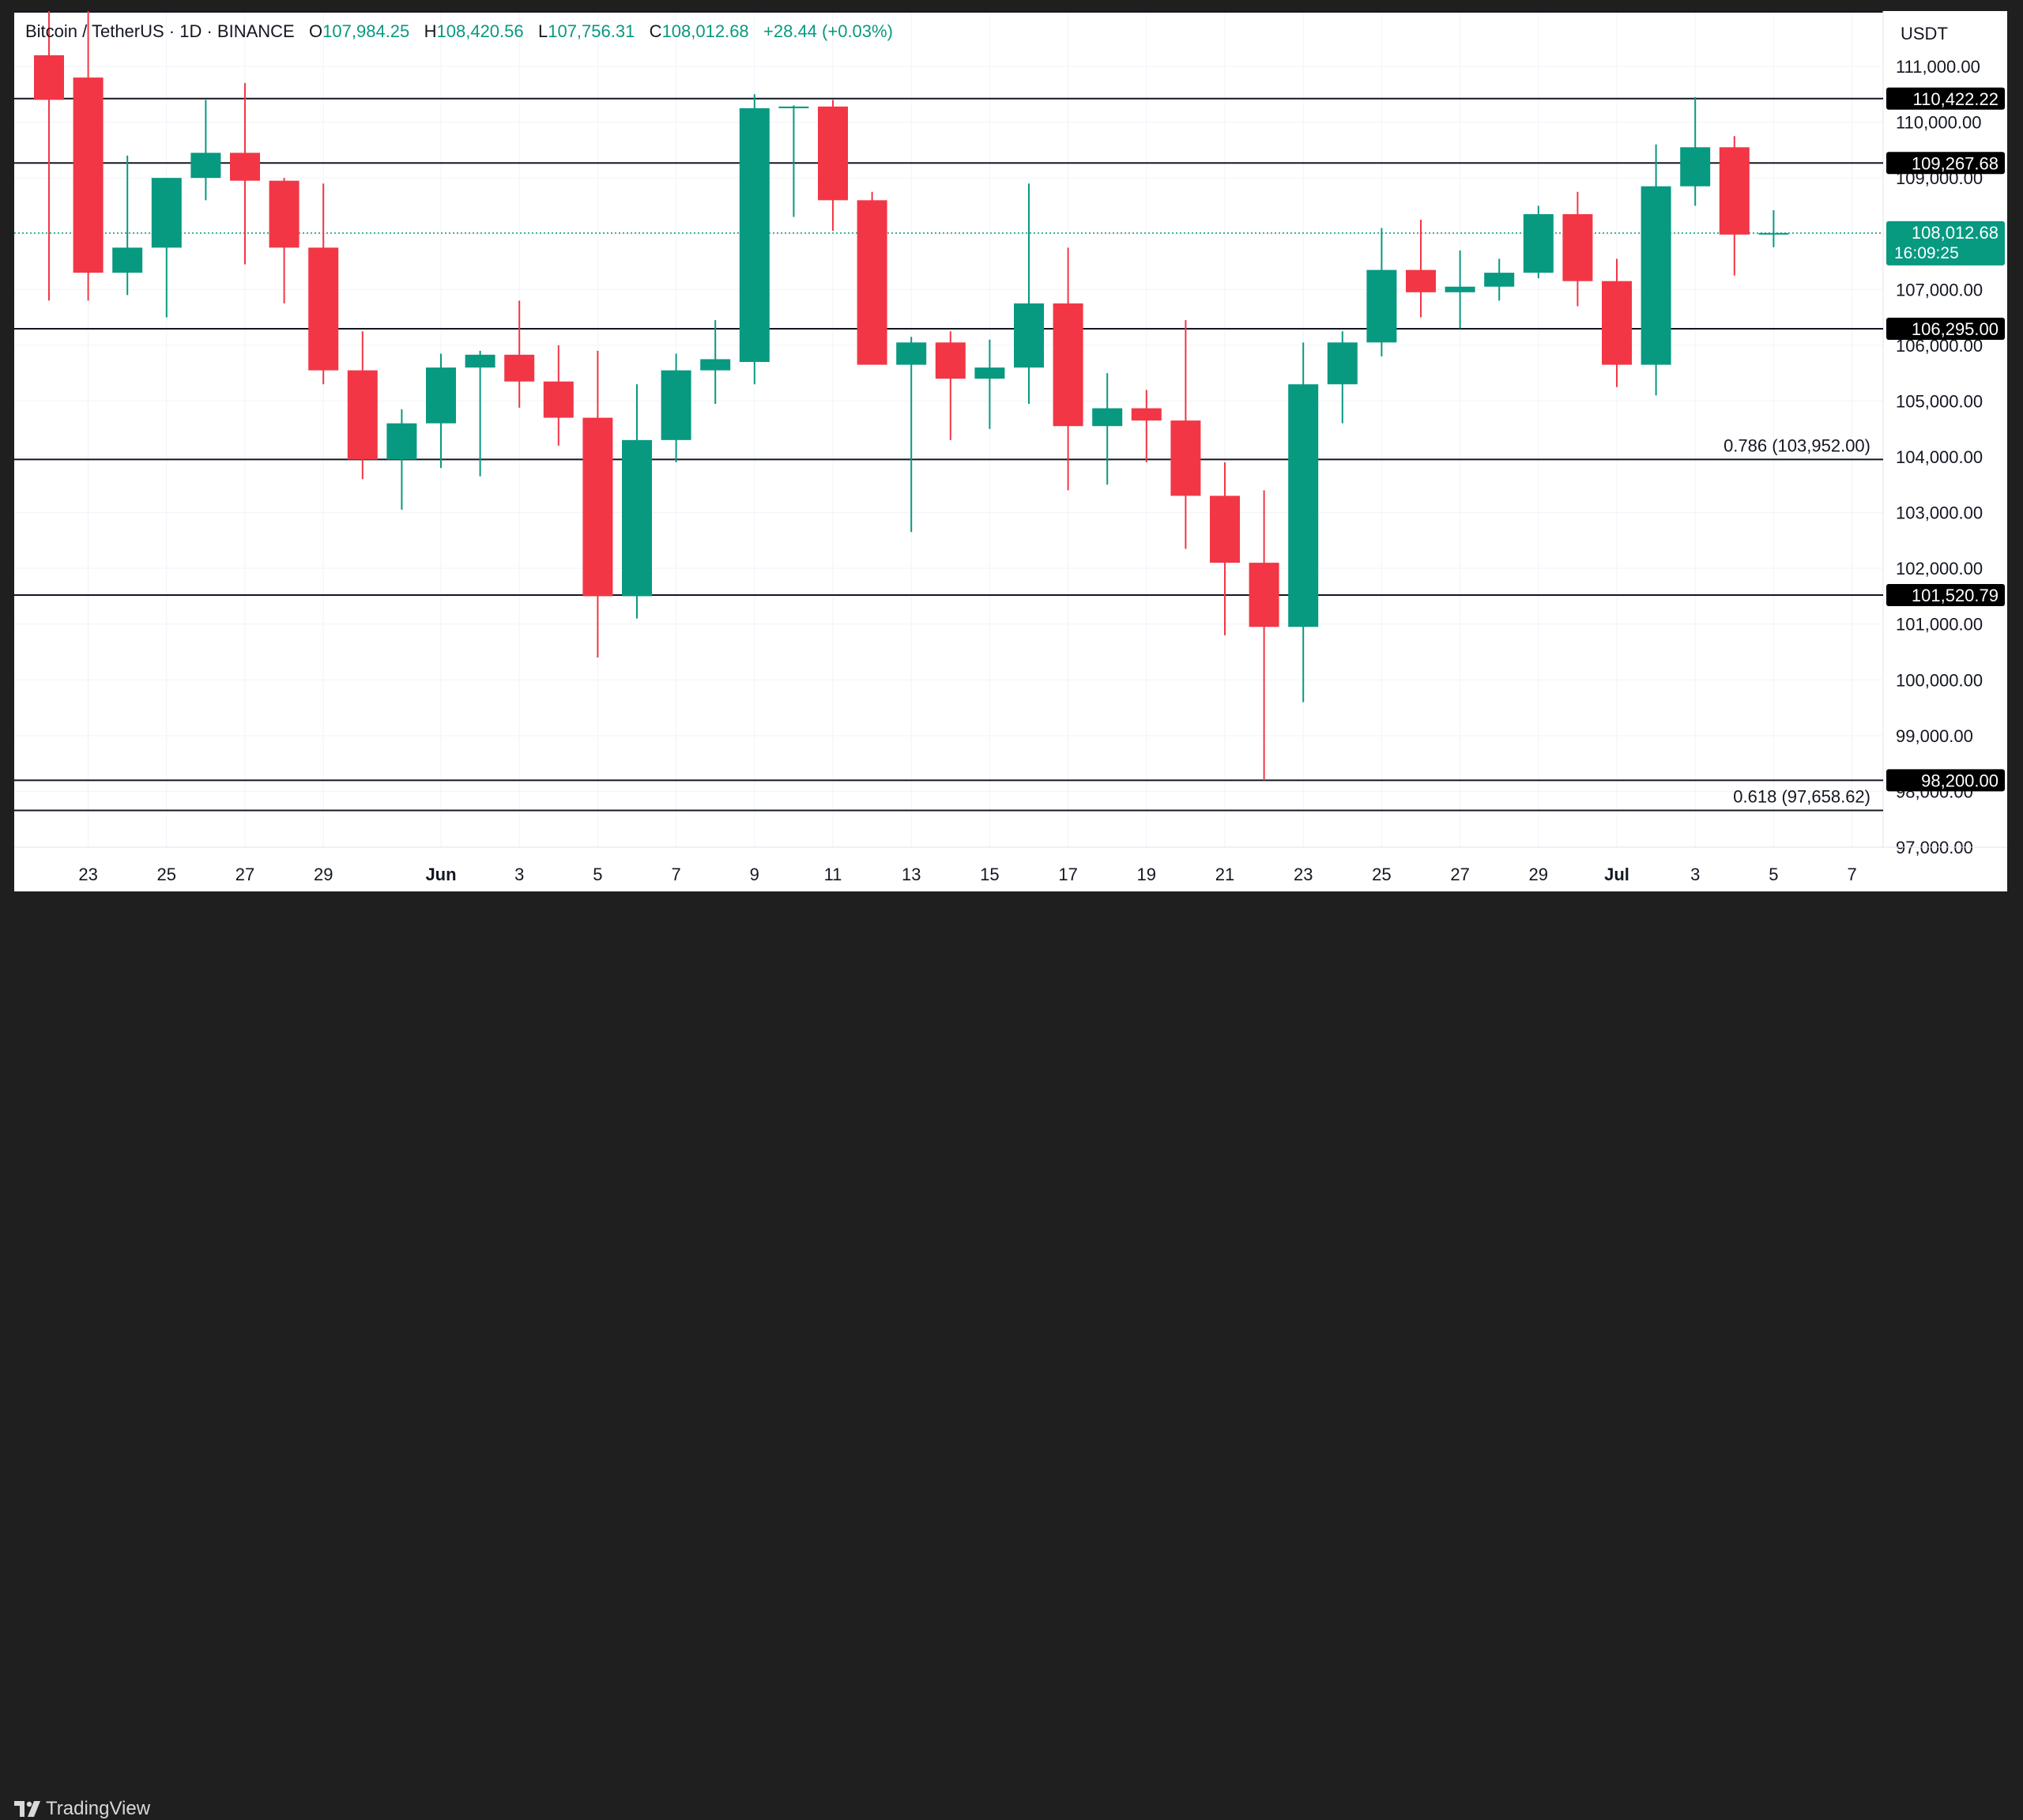  What do you see at coordinates (1802, 797) in the screenshot?
I see `fib-label: 0.618 (97,658.62)` at bounding box center [1802, 797].